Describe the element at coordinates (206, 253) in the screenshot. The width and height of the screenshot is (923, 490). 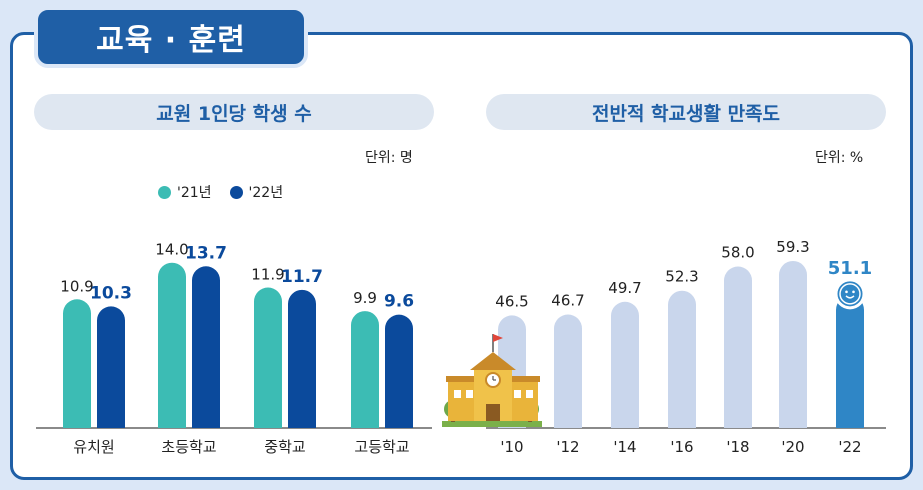
I see `bar-label-22-1: 13.7` at that location.